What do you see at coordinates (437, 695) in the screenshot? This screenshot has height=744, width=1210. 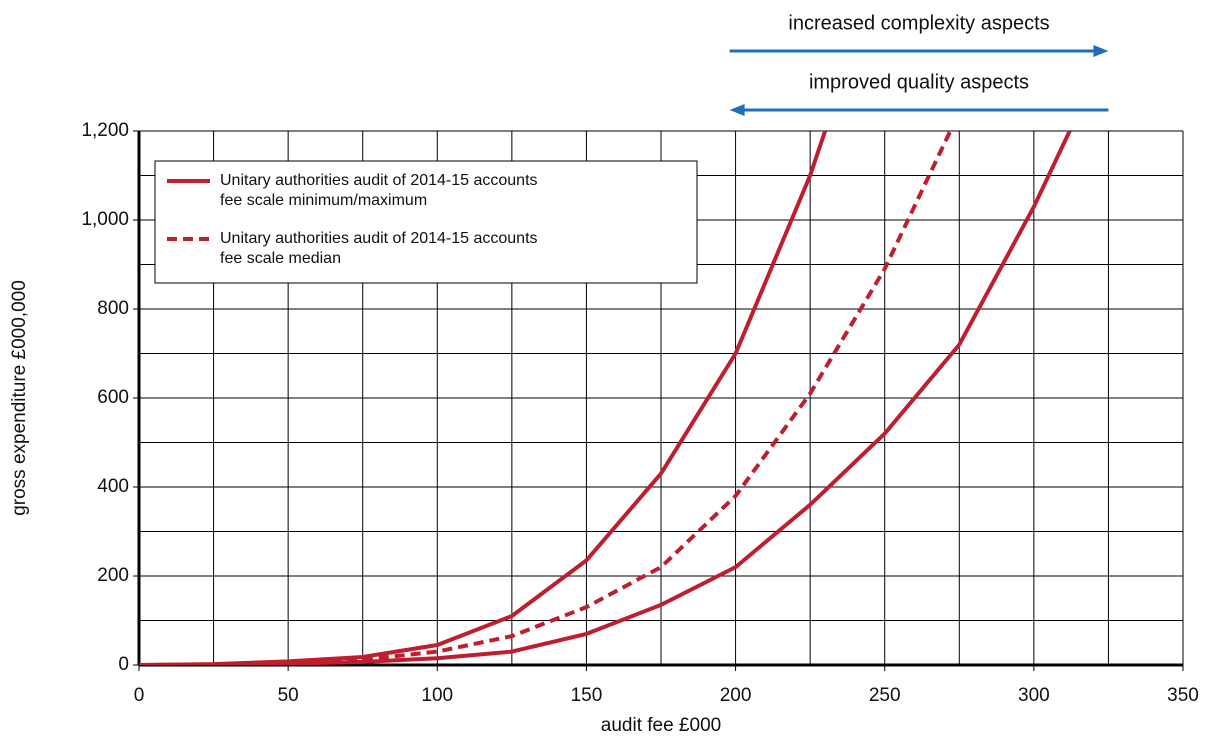 I see `x-tick-label: 100` at bounding box center [437, 695].